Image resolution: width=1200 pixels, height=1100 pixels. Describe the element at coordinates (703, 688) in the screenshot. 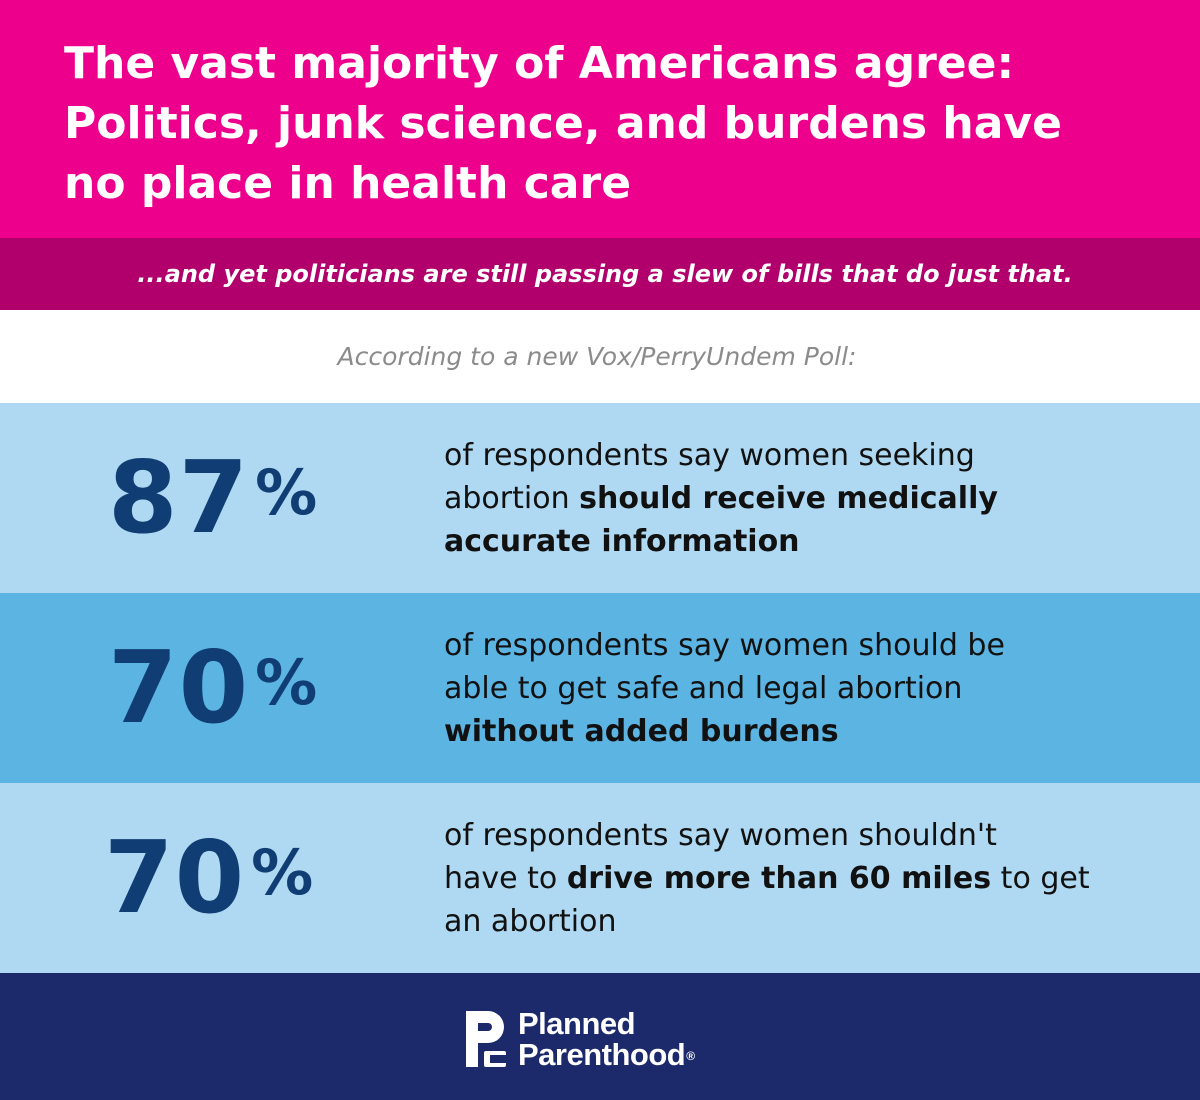

I see `stat-text: able to get safe and legal abortion` at that location.